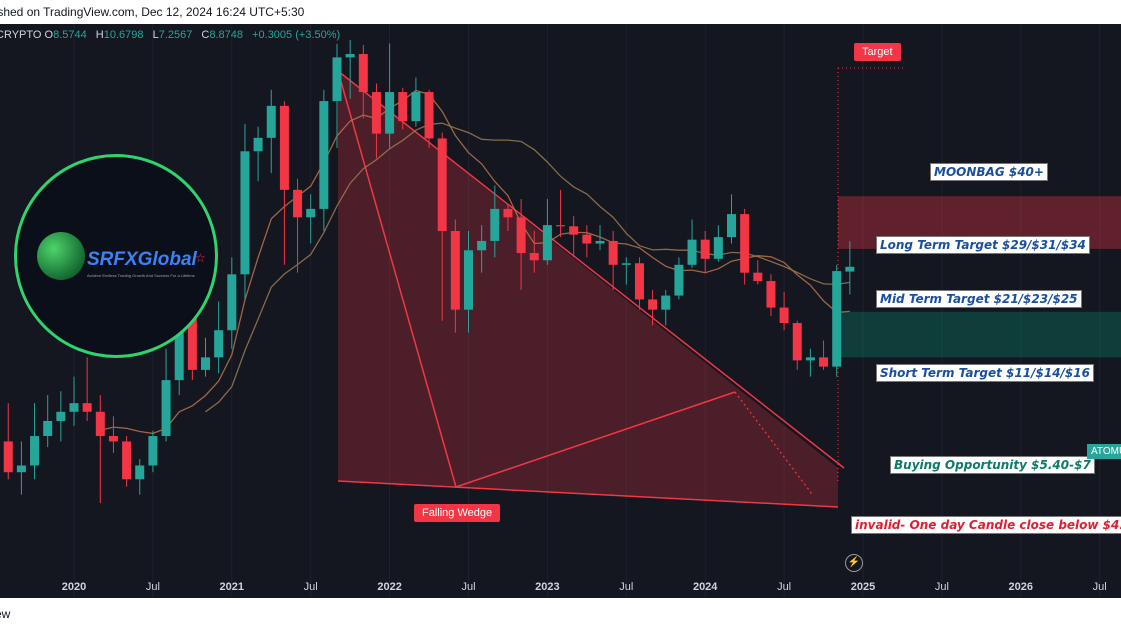 This screenshot has height=630, width=1121. What do you see at coordinates (863, 587) in the screenshot?
I see `x-tick-label: 2025` at bounding box center [863, 587].